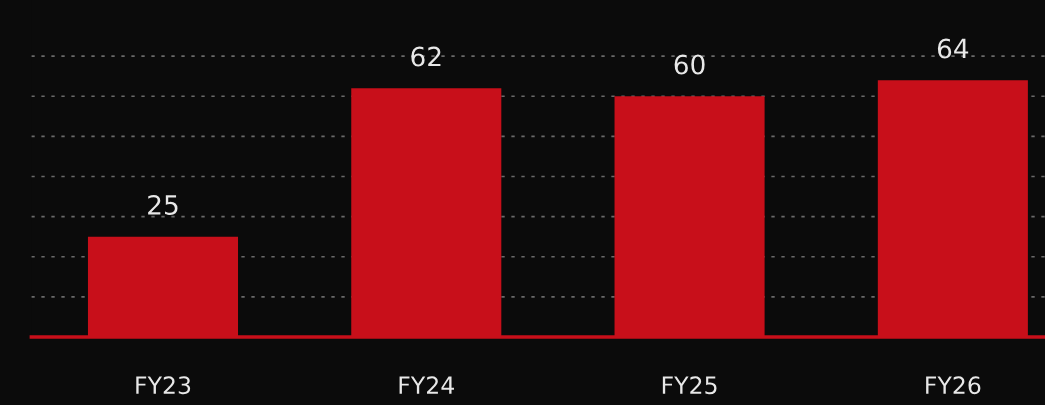 The image size is (1045, 405). What do you see at coordinates (953, 385) in the screenshot?
I see `x-tick-label: FY26` at bounding box center [953, 385].